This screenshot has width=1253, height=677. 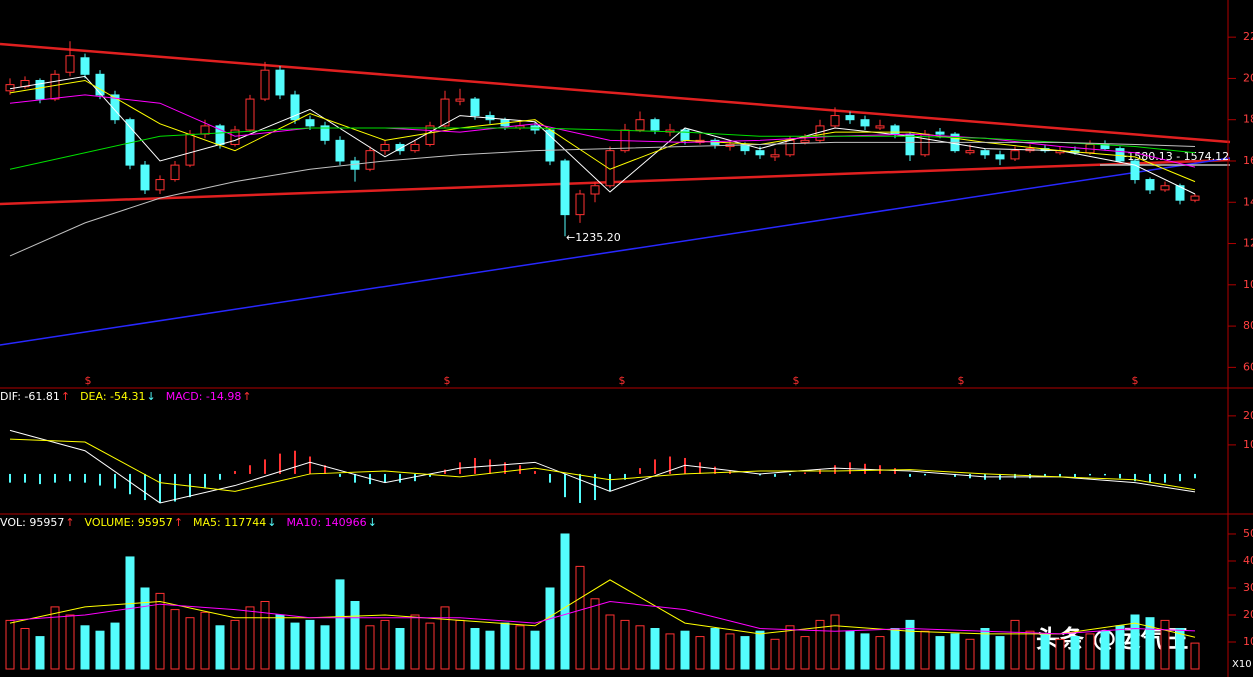 I want to click on dea-line, so click(x=602, y=465).